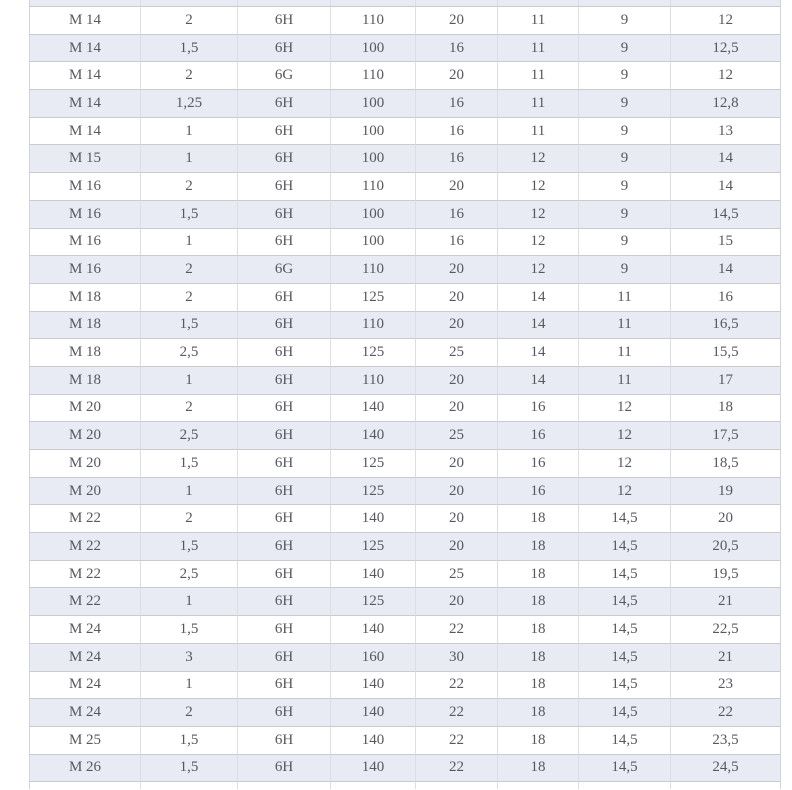  What do you see at coordinates (405, 573) in the screenshot?
I see `table-row: M 22 2,5 6H 140 25 18 14,5 19,5` at bounding box center [405, 573].